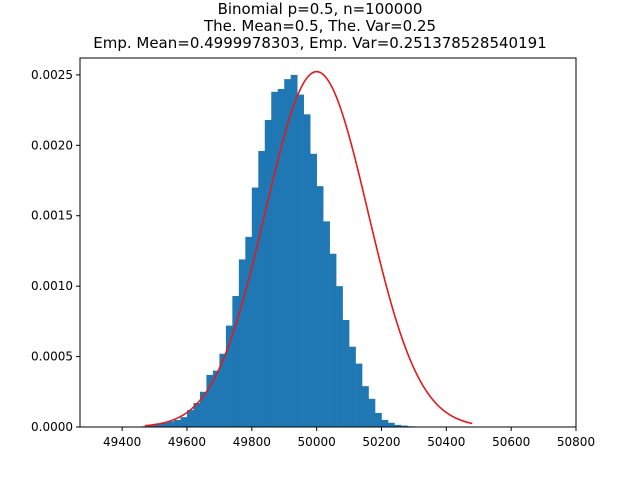  Describe the element at coordinates (52, 357) in the screenshot. I see `y-tick-label: 0.0005` at that location.